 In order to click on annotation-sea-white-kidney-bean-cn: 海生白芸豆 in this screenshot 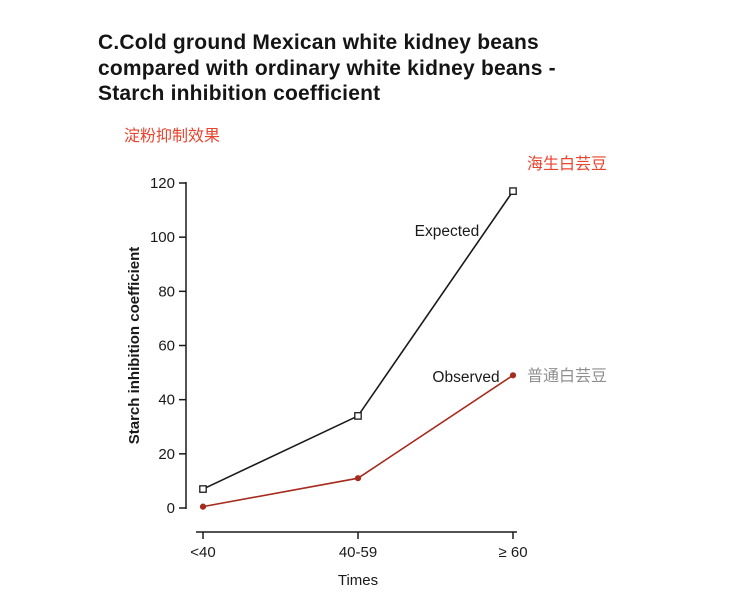, I will do `click(567, 164)`.